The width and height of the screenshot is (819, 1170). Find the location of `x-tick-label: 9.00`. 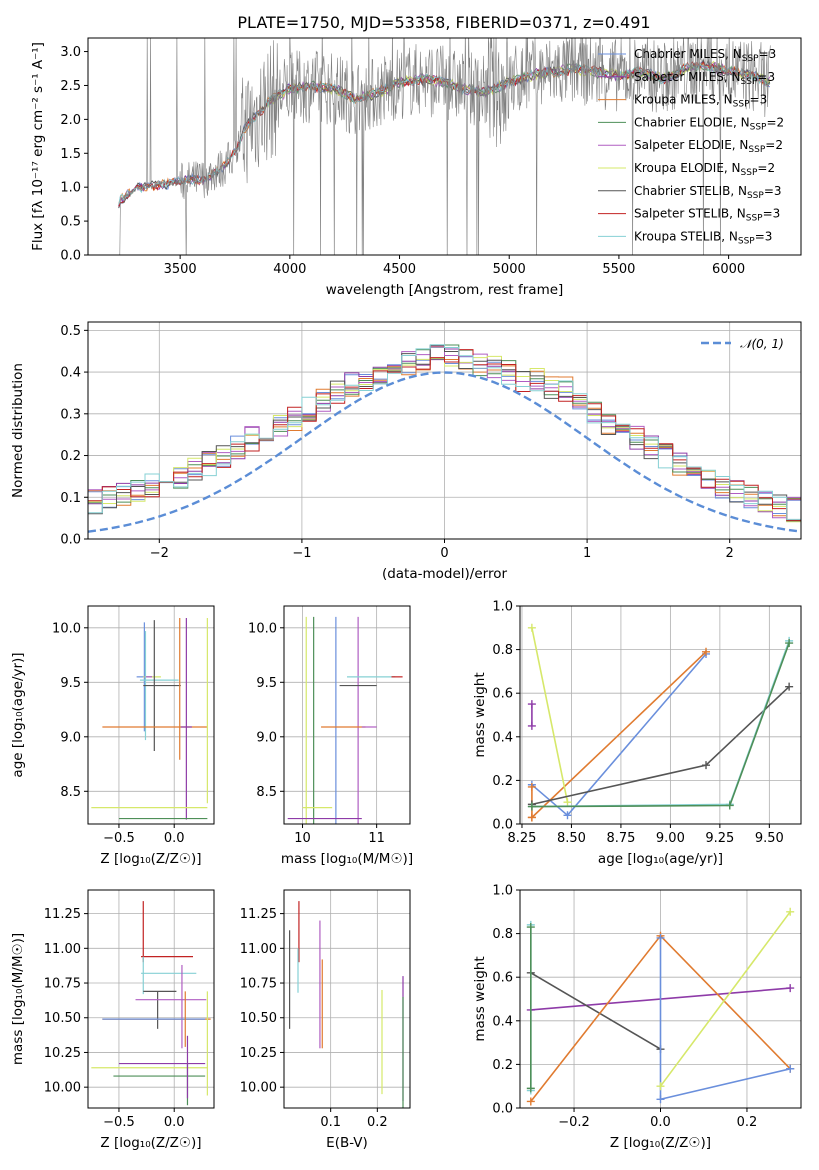

x-tick-label: 9.00 is located at coordinates (670, 838).